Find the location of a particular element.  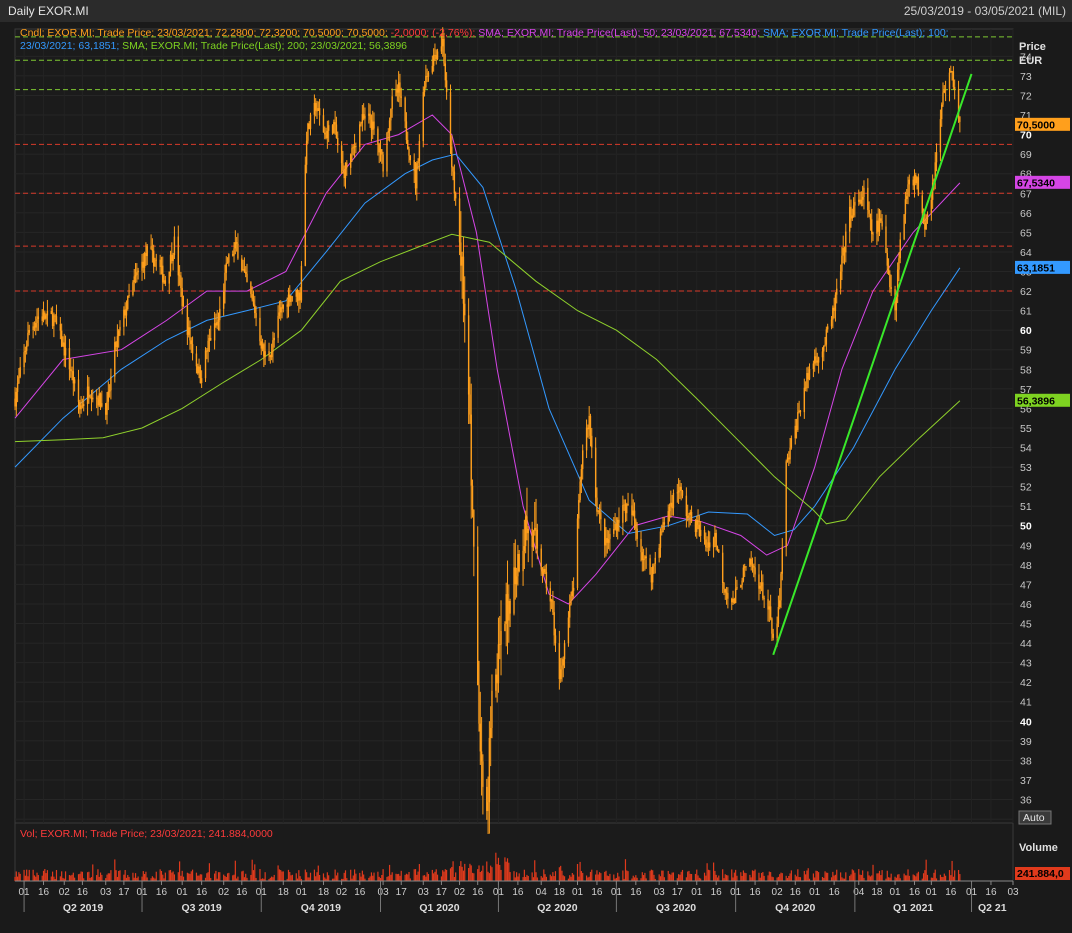

value-tags: 70,5000 67,5340 63,1851 56,3896 is located at coordinates (1042, 262).